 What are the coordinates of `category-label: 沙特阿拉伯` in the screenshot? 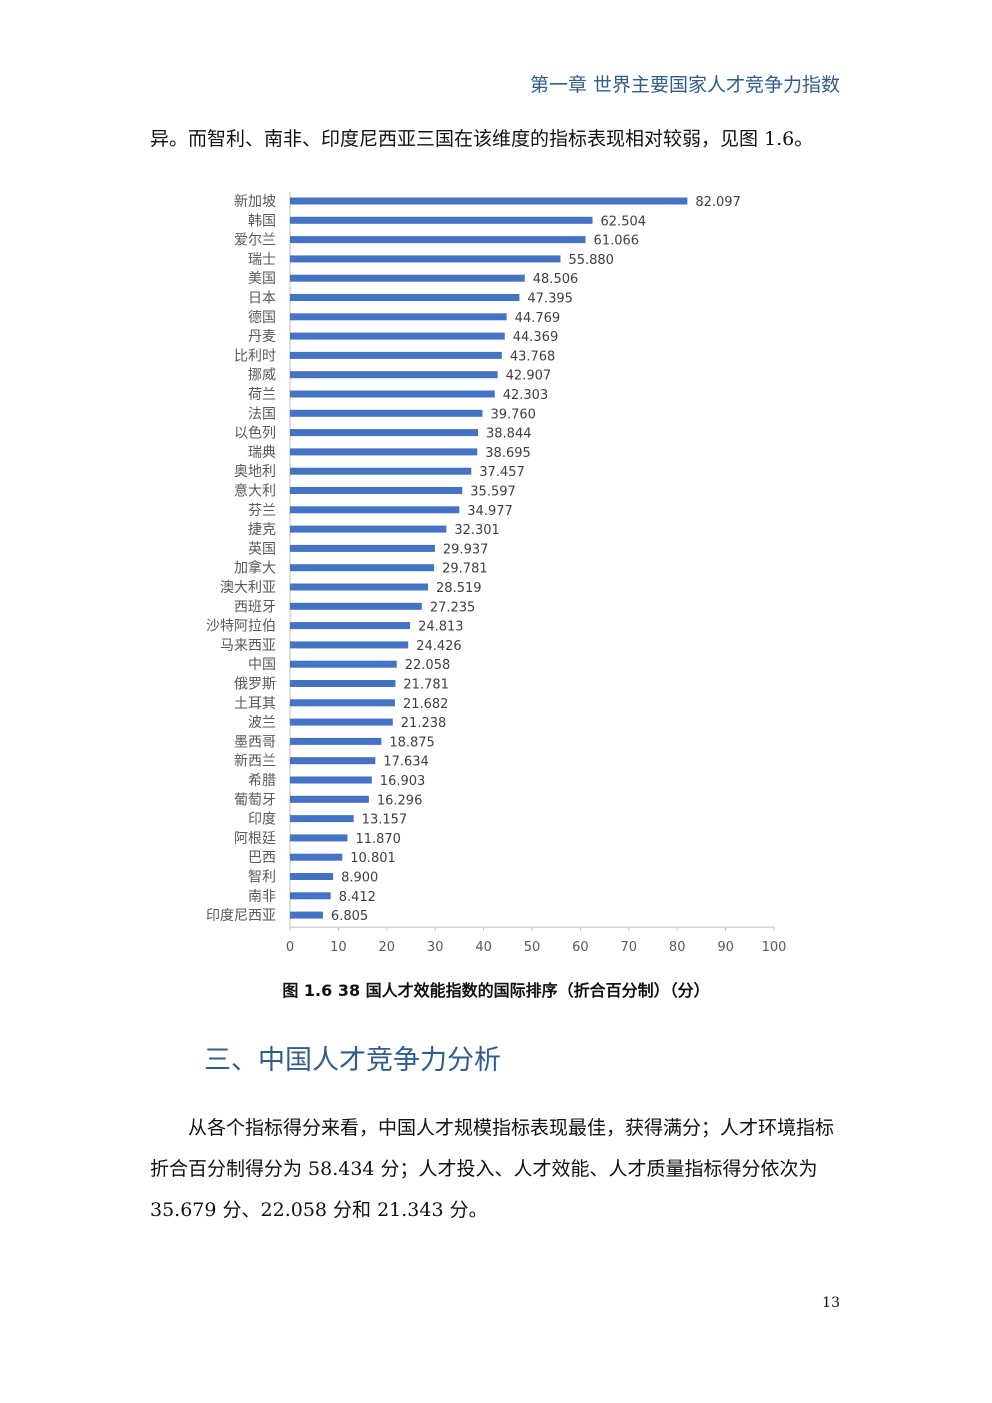 It's located at (241, 627).